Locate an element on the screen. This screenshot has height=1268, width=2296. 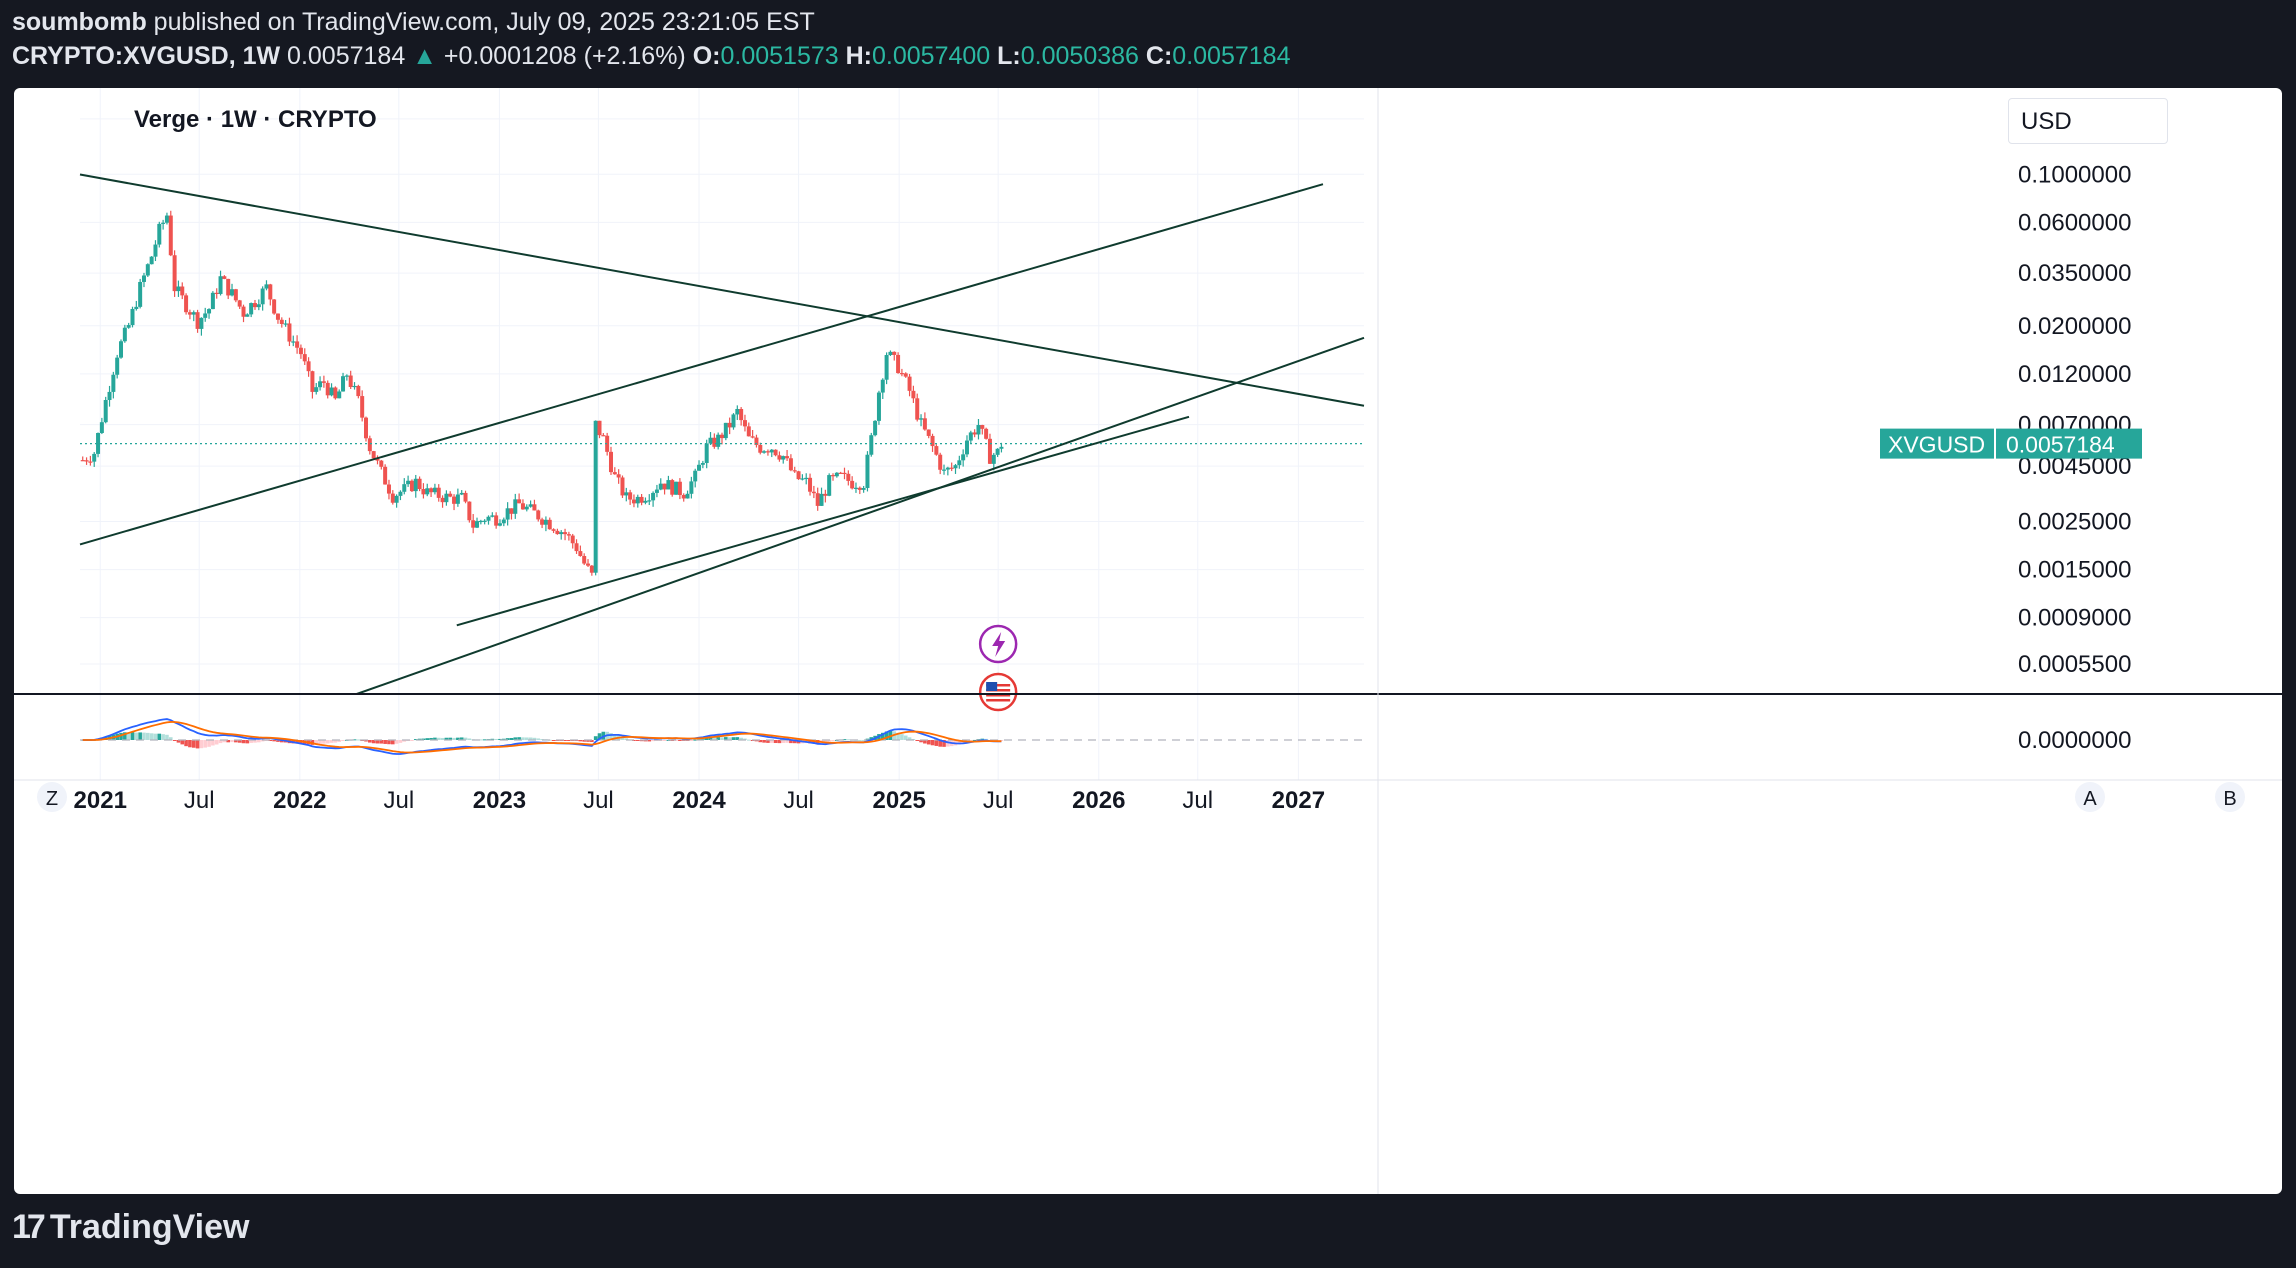
log-scale-button is located at coordinates (2230, 797).